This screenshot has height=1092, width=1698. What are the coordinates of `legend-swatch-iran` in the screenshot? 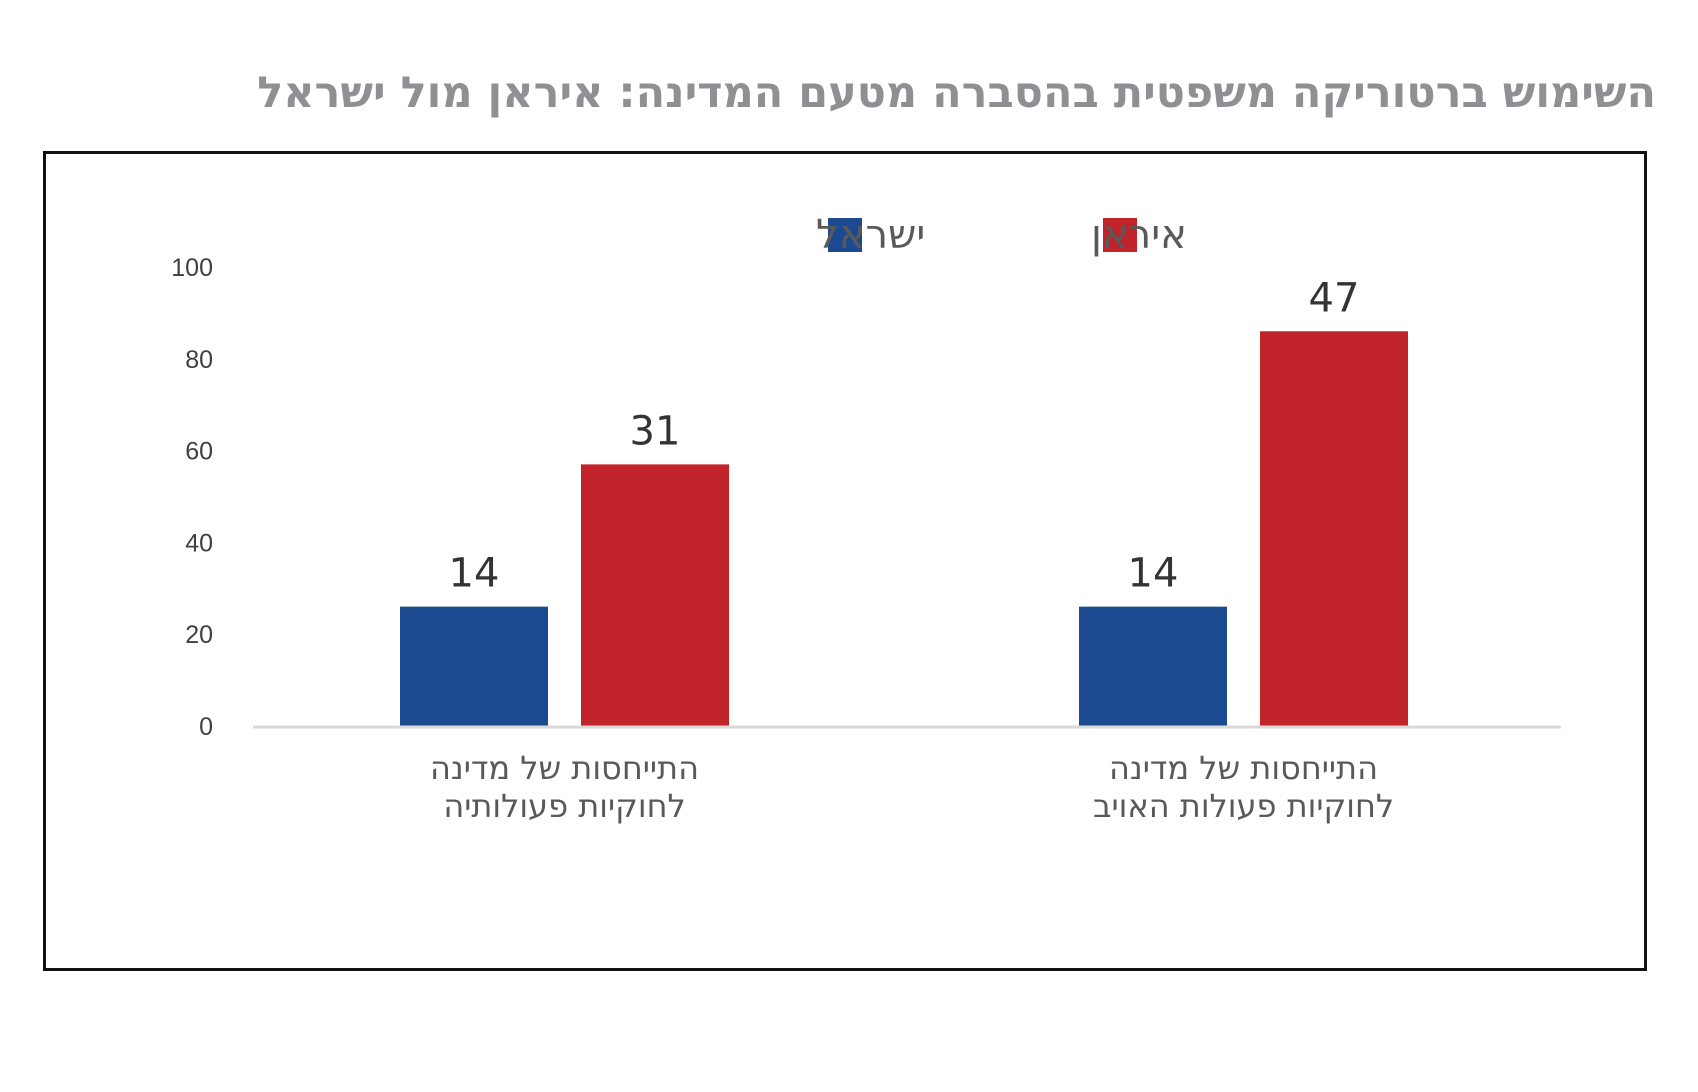 It's located at (1120, 235).